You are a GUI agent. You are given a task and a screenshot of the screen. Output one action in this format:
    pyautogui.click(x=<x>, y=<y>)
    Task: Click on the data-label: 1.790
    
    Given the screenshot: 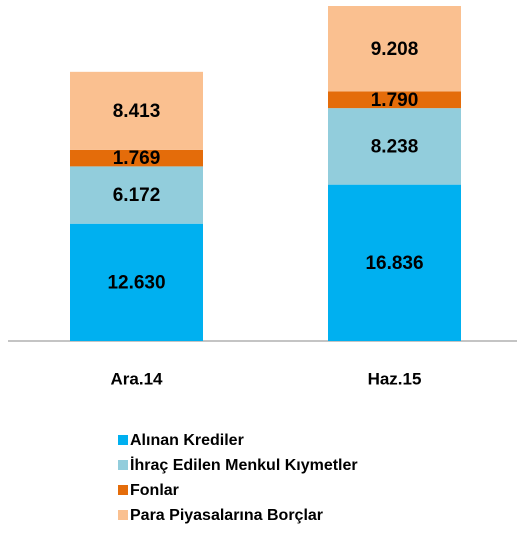 What is the action you would take?
    pyautogui.click(x=395, y=100)
    